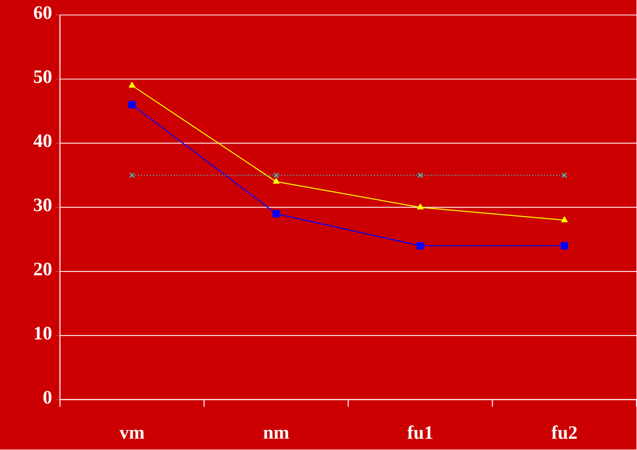 The height and width of the screenshot is (450, 637). Describe the element at coordinates (564, 433) in the screenshot. I see `x-tick-label: fu2` at that location.